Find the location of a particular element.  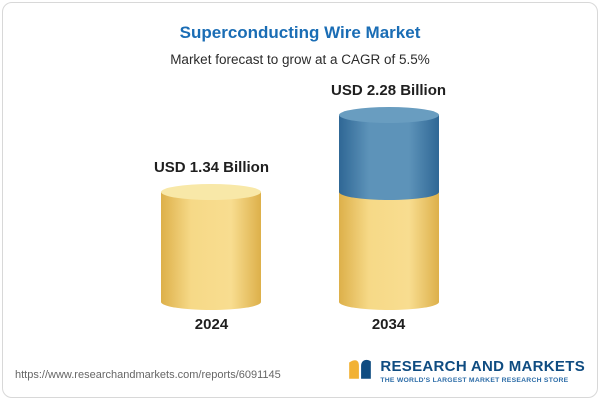

bar-group-2034: USD 2.28 Billion 2034 is located at coordinates (388, 207).